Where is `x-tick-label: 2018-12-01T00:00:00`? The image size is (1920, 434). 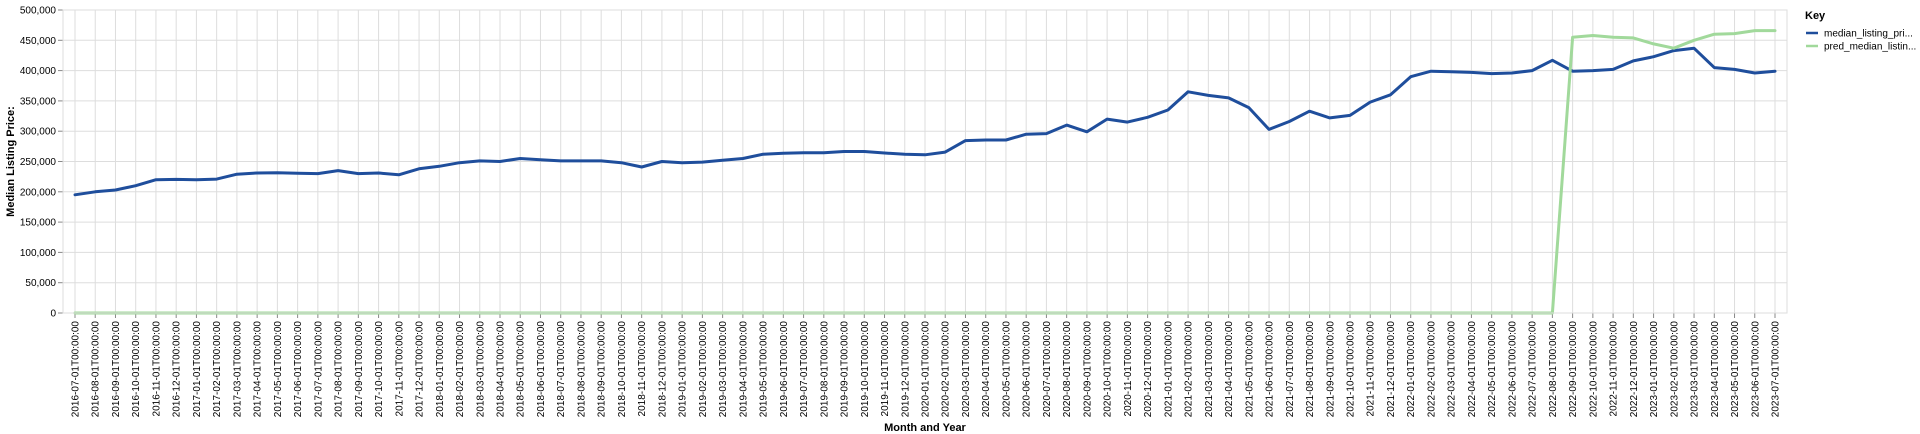
x-tick-label: 2018-12-01T00:00:00 is located at coordinates (662, 369).